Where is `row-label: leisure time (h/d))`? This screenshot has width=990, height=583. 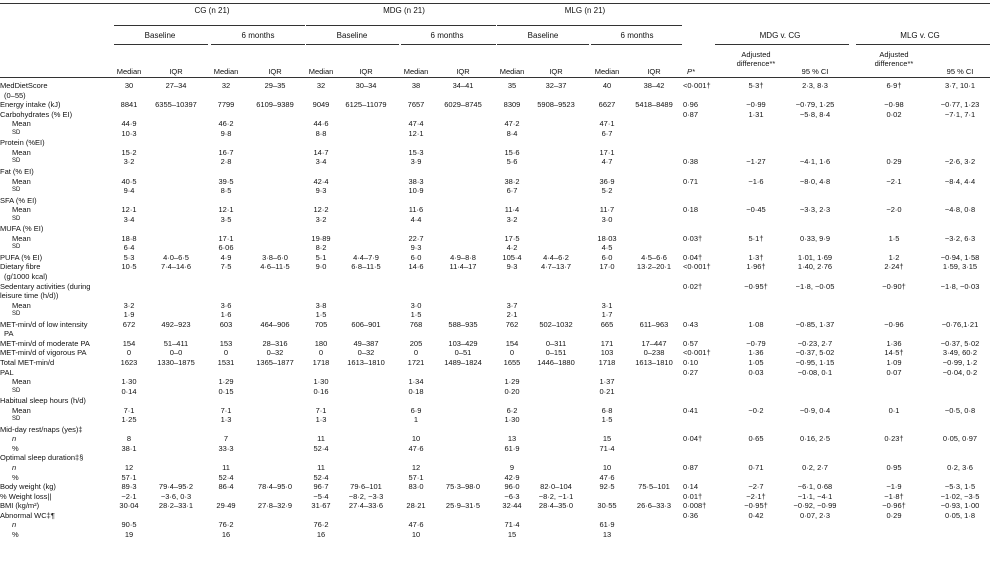 row-label: leisure time (h/d)) is located at coordinates (29, 296).